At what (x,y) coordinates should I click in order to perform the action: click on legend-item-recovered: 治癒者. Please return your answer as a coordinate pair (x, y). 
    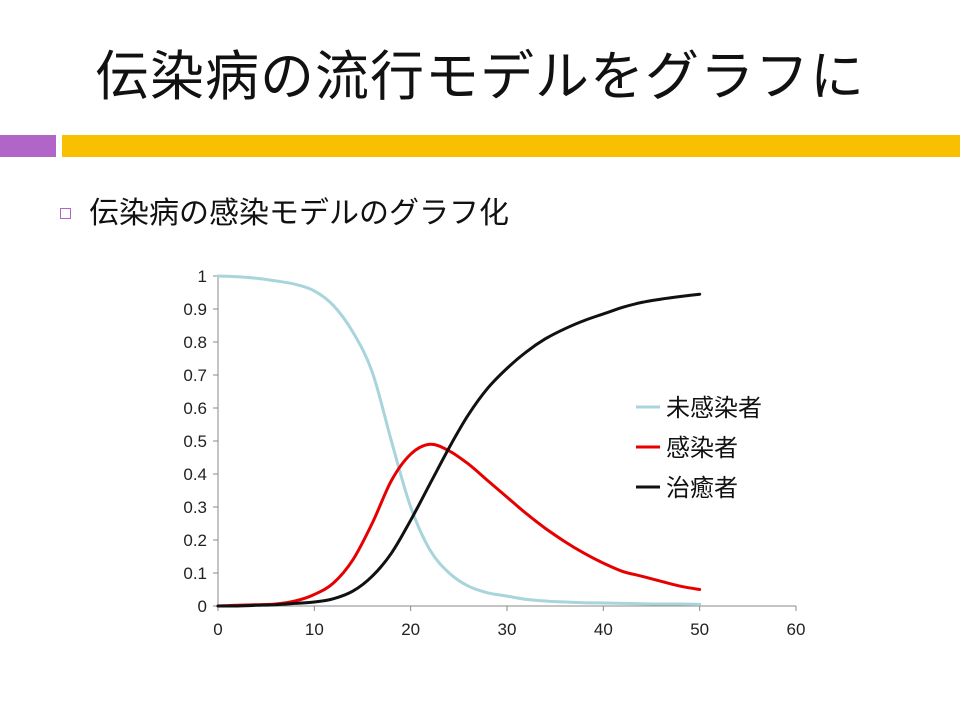
    Looking at the image, I should click on (702, 488).